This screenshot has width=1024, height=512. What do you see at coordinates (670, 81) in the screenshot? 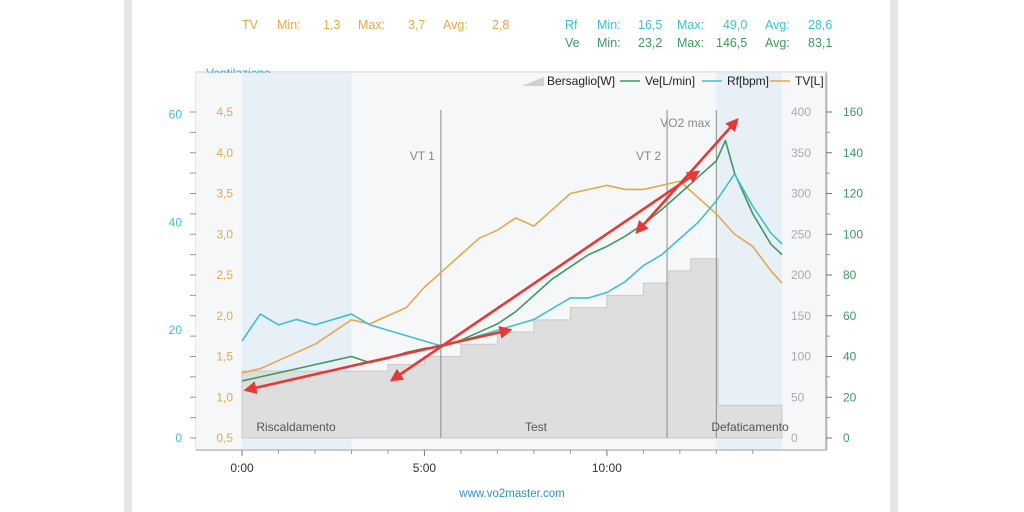
I see `legend-label-2: Ve[L/min]` at bounding box center [670, 81].